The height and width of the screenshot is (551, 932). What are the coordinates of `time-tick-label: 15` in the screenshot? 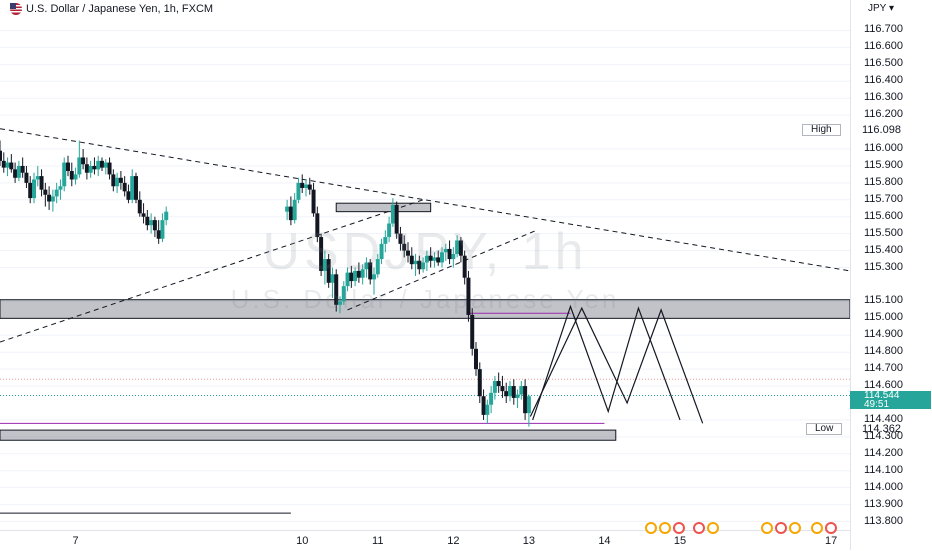 It's located at (680, 541).